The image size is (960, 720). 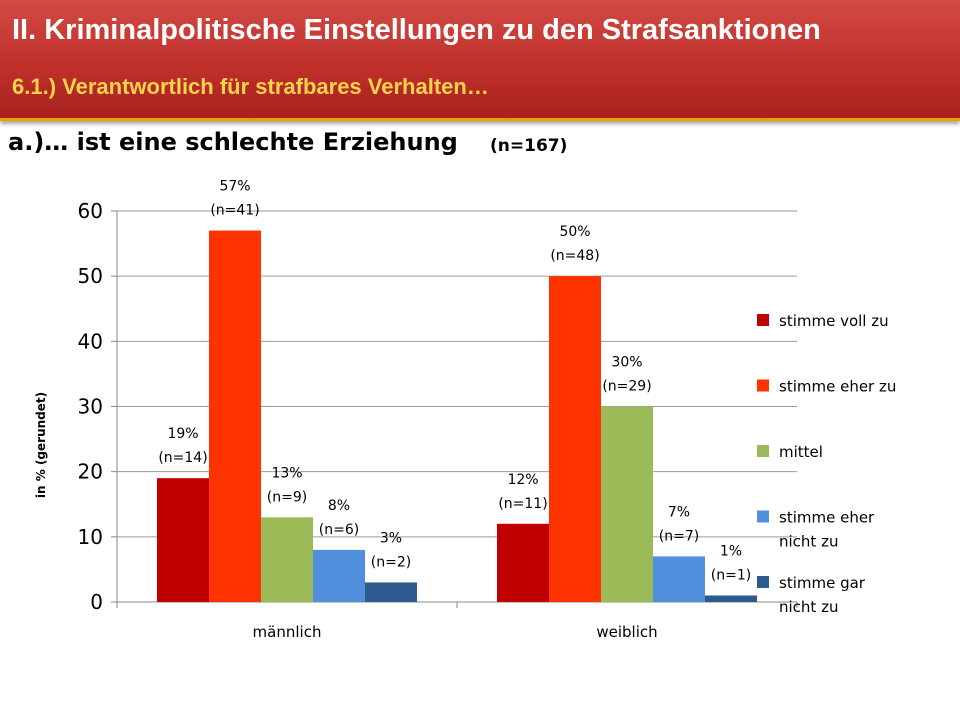 I want to click on data-label-percent: 30%, so click(x=626, y=363).